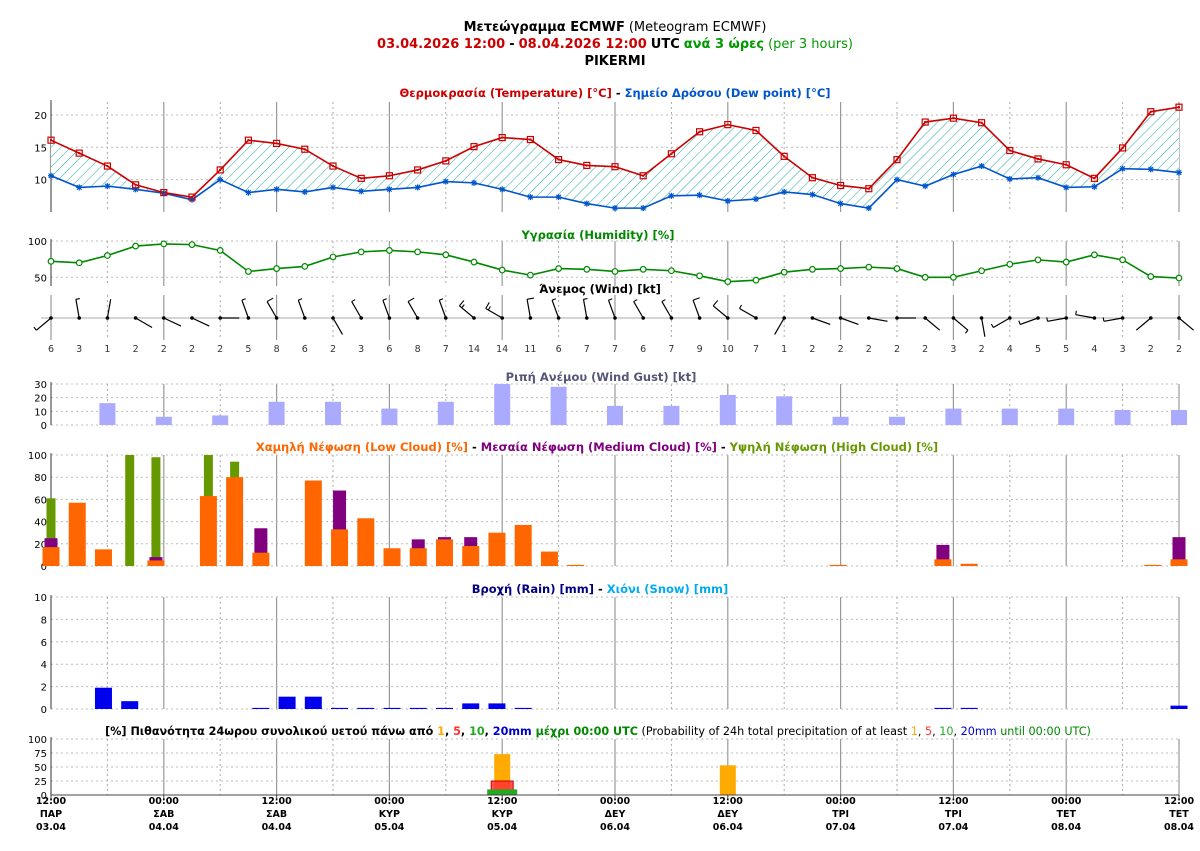 The height and width of the screenshot is (851, 1200). Describe the element at coordinates (544, 27) in the screenshot. I see `title-greek: Μετεώγραμμα ECMWF` at that location.